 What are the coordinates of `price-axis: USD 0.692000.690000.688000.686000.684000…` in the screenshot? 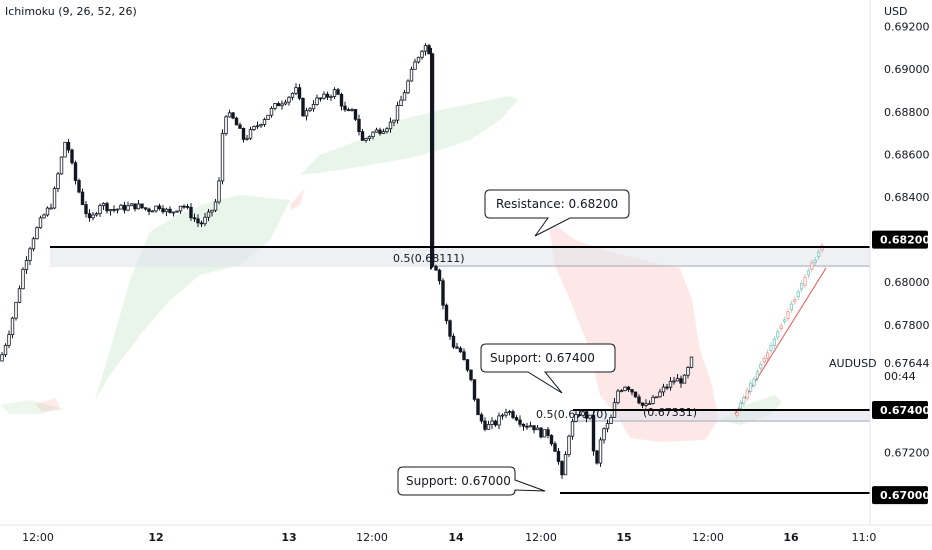 It's located at (880, 262).